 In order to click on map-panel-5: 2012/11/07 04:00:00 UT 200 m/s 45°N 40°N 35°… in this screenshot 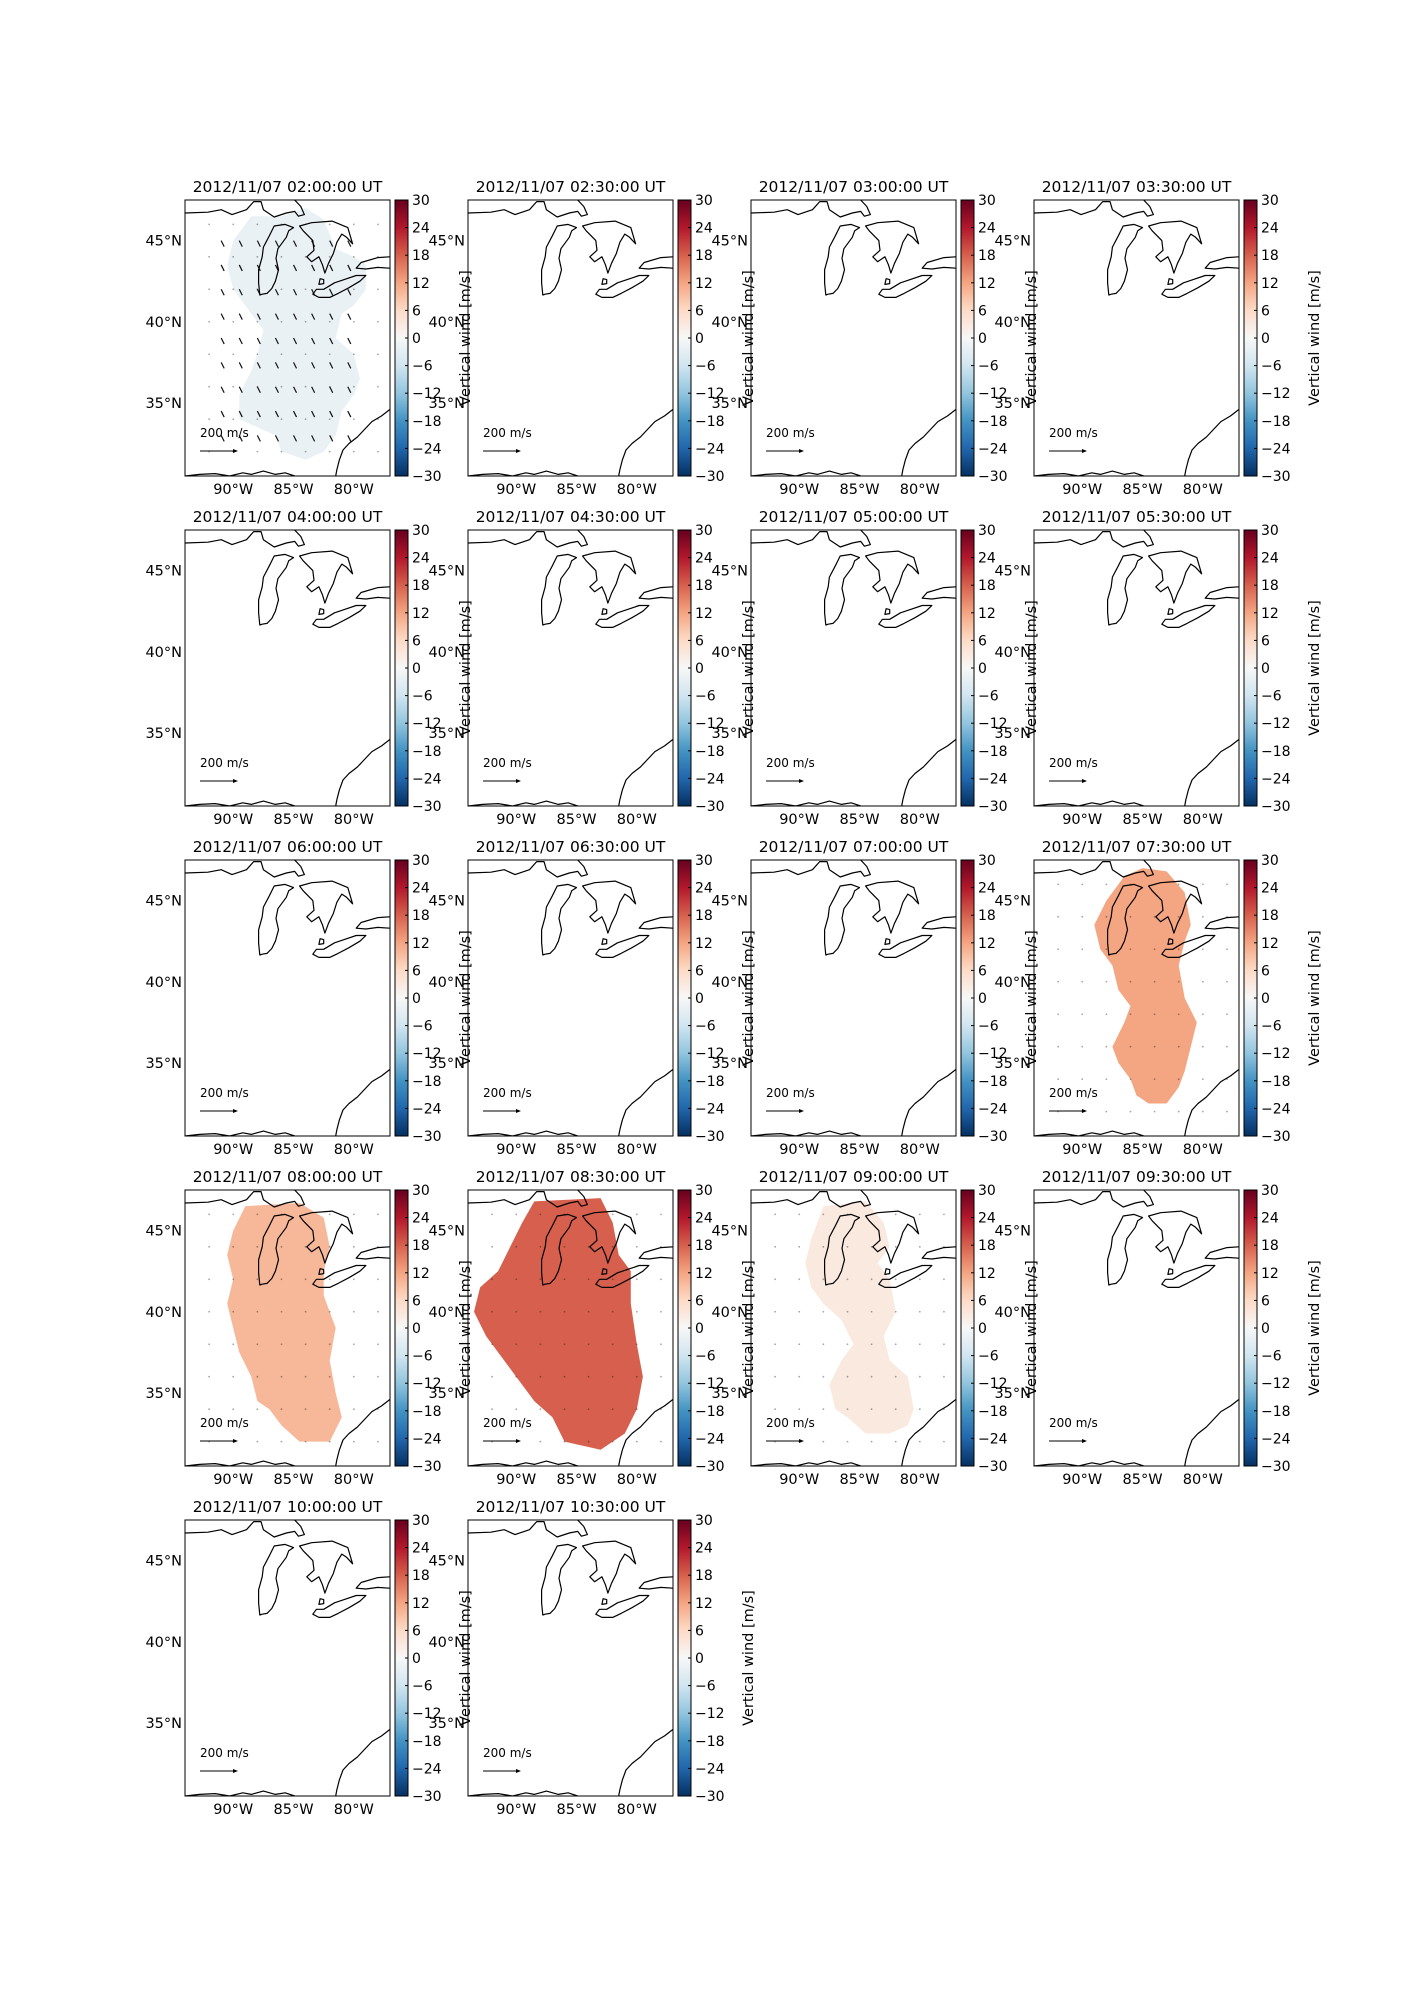, I will do `click(309, 668)`.